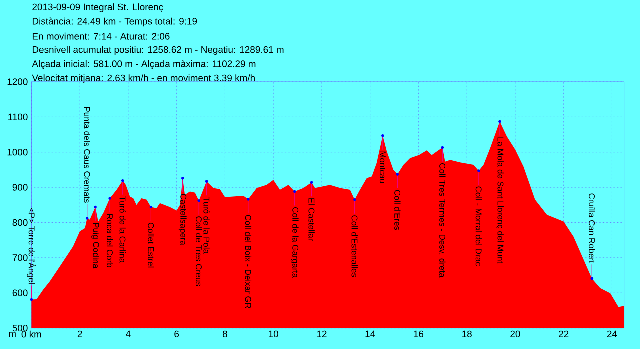 This screenshot has height=349, width=640. I want to click on y-tick-label: 900, so click(20, 187).